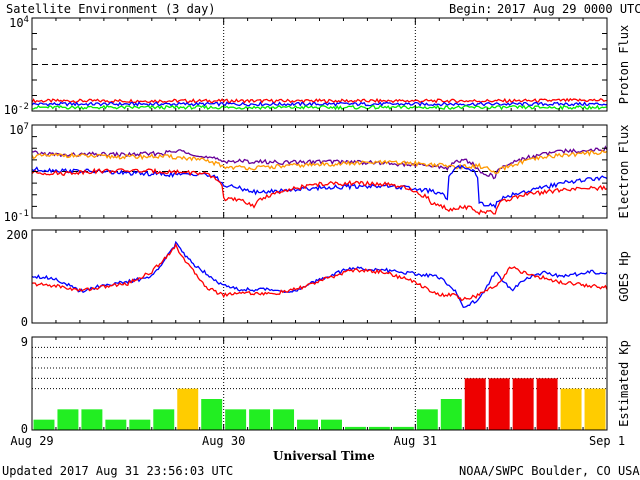 This screenshot has width=640, height=480. What do you see at coordinates (471, 9) in the screenshot?
I see `begin-label: Begin:` at bounding box center [471, 9].